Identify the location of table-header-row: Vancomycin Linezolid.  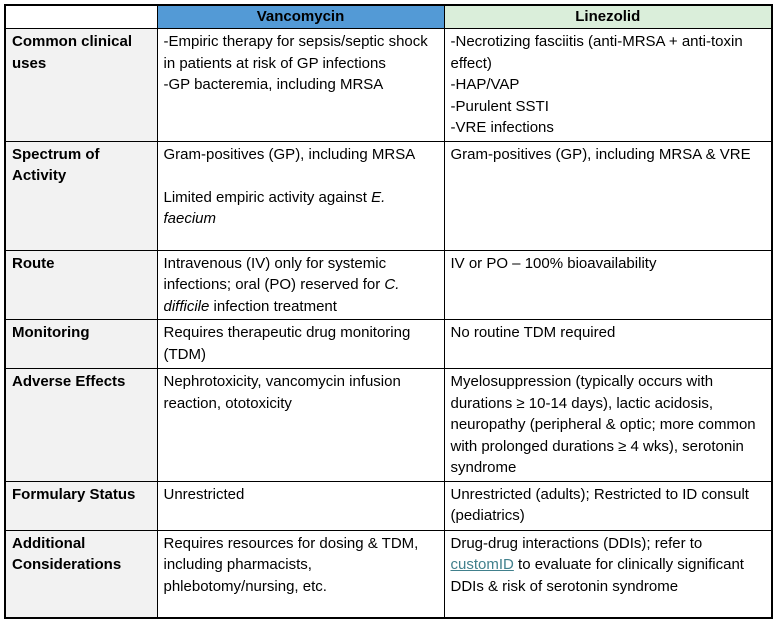
(388, 16).